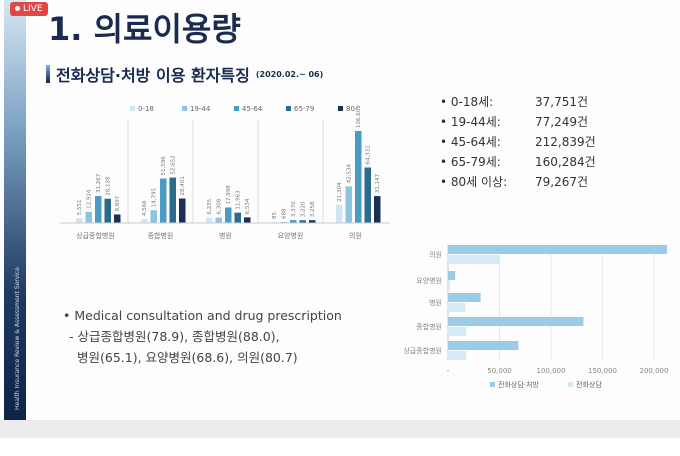 The image size is (680, 456). What do you see at coordinates (562, 102) in the screenshot?
I see `stat-value: 37,751건` at bounding box center [562, 102].